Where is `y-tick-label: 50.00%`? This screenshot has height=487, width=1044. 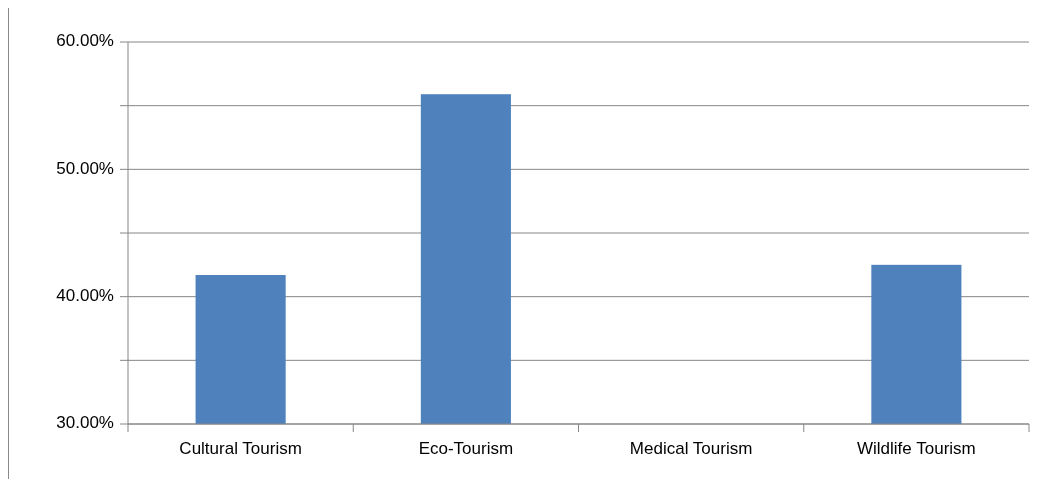 y-tick-label: 50.00% is located at coordinates (85, 168).